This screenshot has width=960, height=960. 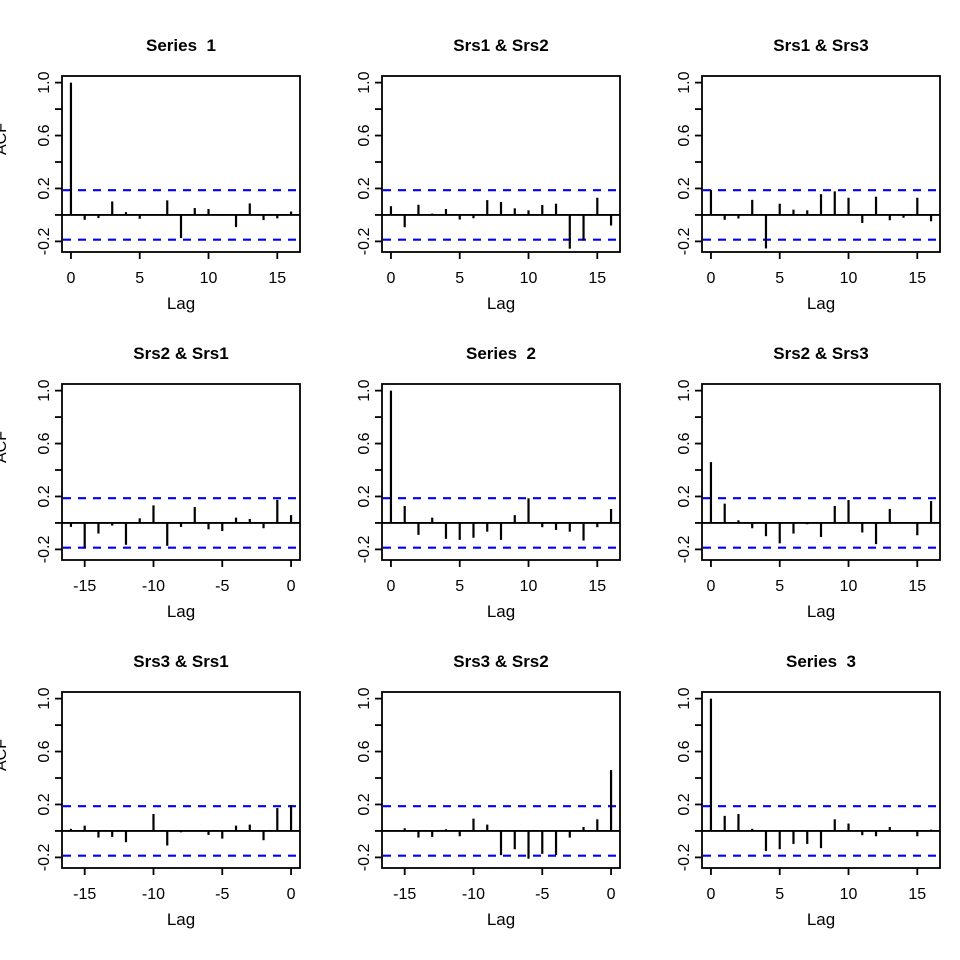 I want to click on acf-plot-svg: Series 2 -0.2 0.2 0.6 1.0 0 5 10 15 Lag, so click(x=488, y=482).